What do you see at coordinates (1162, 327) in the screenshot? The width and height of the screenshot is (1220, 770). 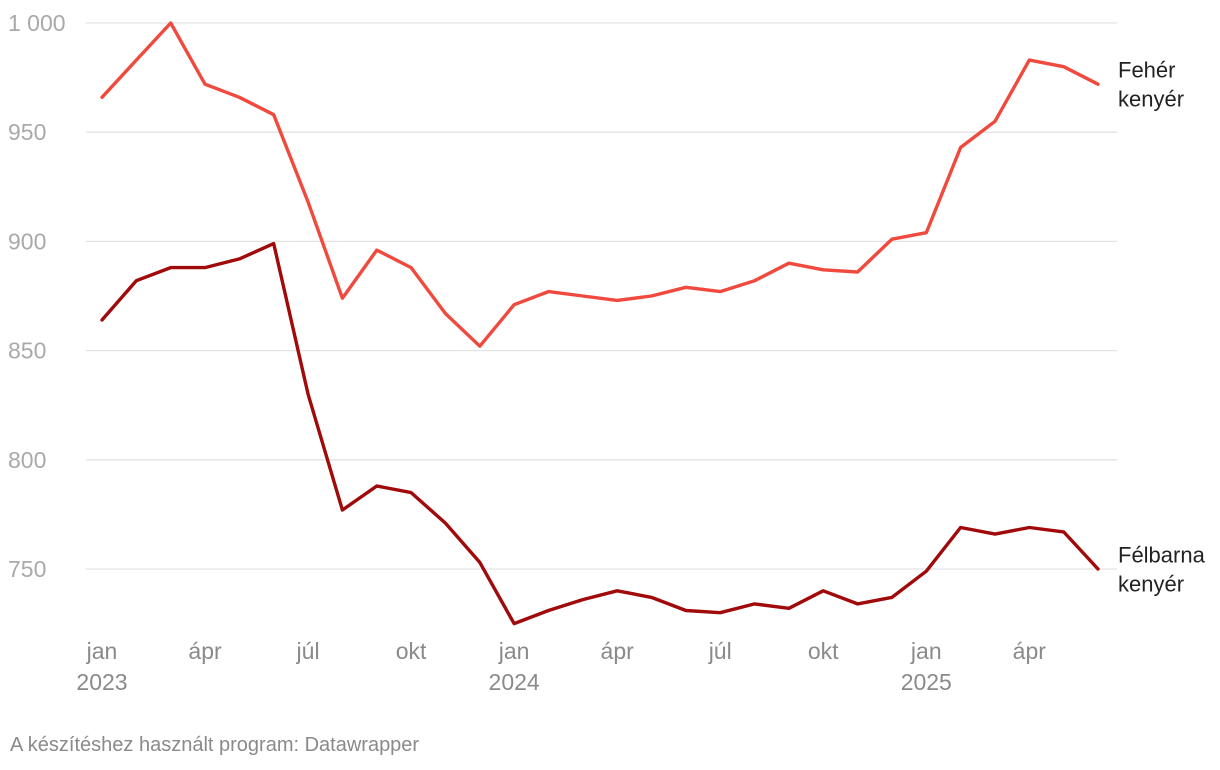 I see `series-labels: Fehér kenyér Félbarna kenyér` at bounding box center [1162, 327].